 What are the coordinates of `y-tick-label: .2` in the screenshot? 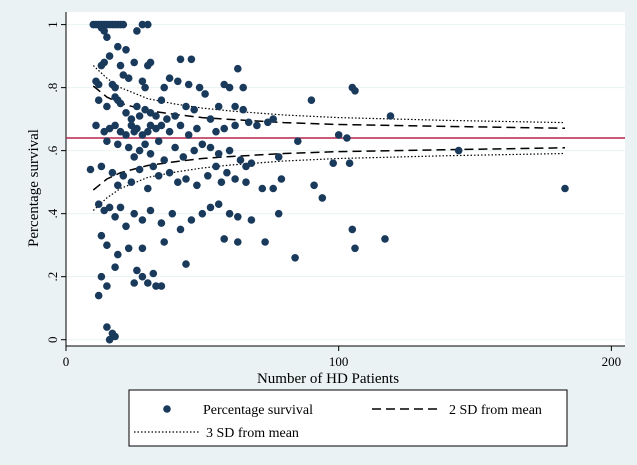 It's located at (52, 277).